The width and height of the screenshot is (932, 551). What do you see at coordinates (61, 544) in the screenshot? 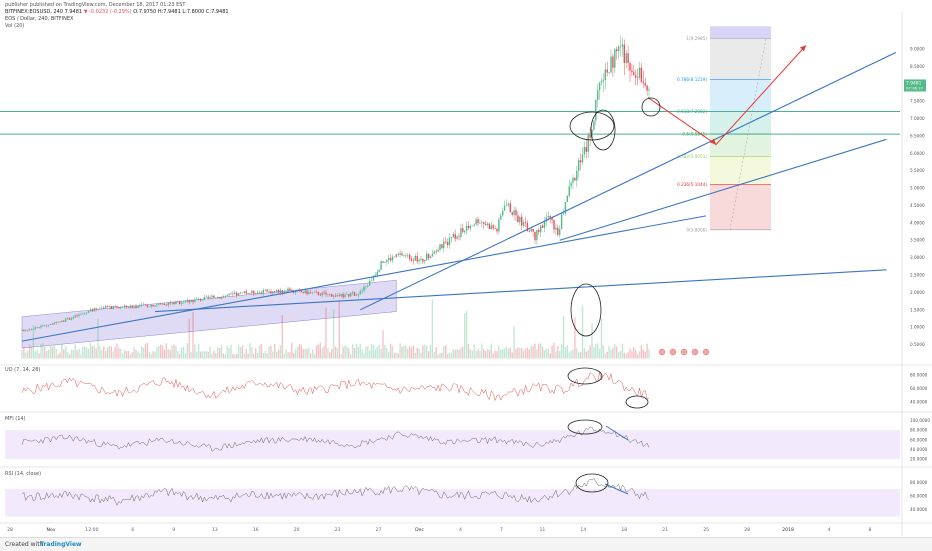
I see `tradingview-logo: TradingView` at bounding box center [61, 544].